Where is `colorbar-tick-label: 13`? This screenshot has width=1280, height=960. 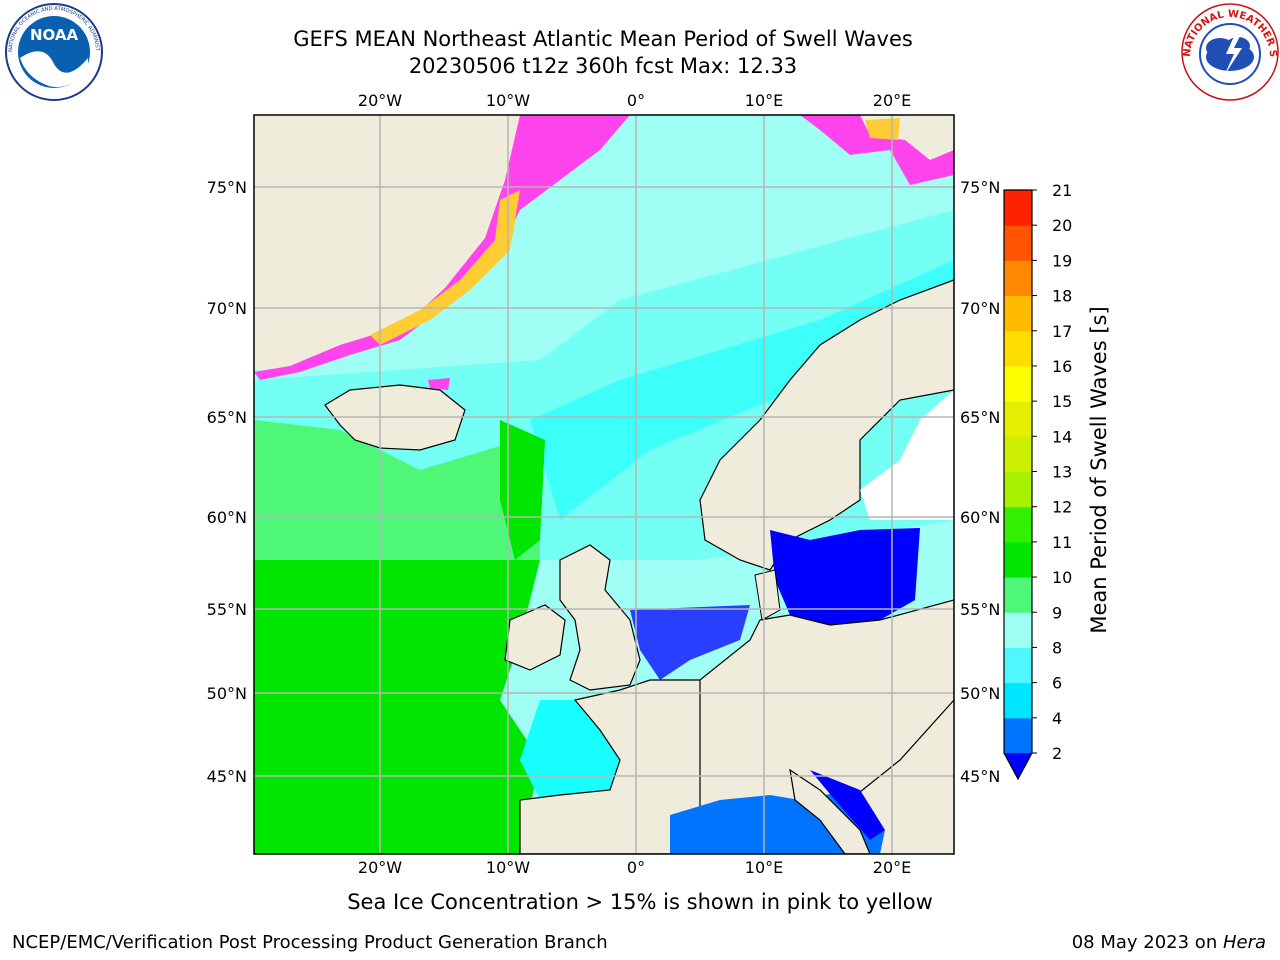 colorbar-tick-label: 13 is located at coordinates (1062, 472).